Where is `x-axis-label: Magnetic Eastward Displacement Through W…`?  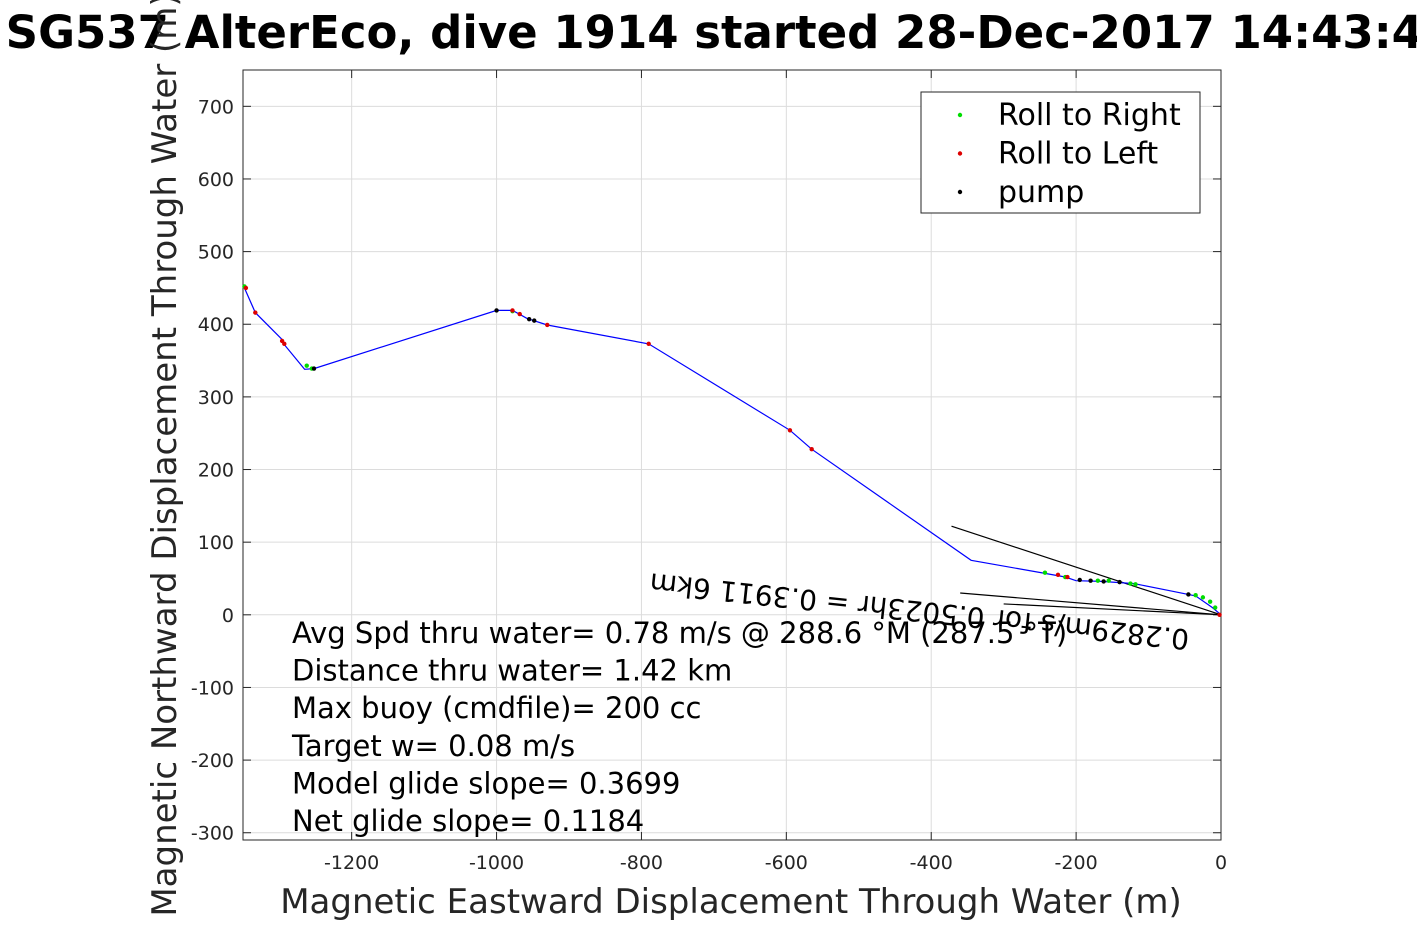 x-axis-label: Magnetic Eastward Displacement Through W… is located at coordinates (731, 902).